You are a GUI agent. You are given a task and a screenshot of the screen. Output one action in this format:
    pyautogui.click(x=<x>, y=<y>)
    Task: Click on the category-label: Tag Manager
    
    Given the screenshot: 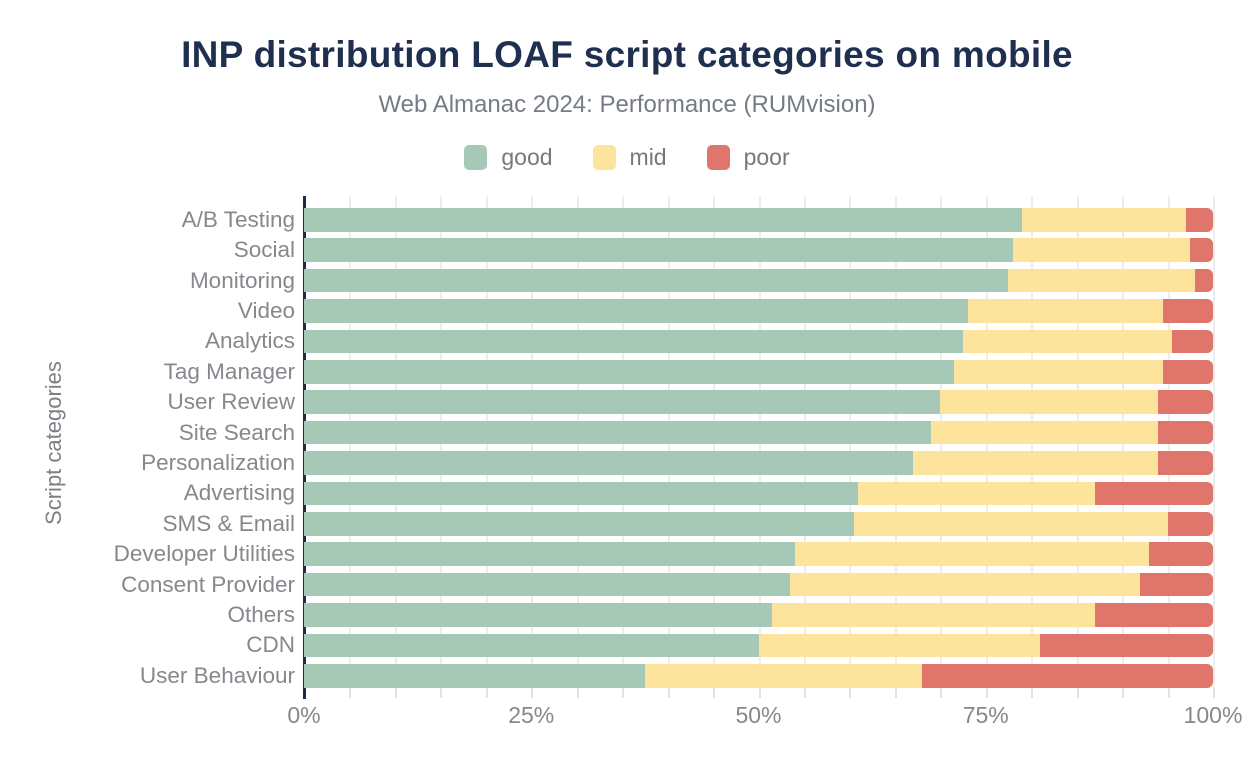 What is the action you would take?
    pyautogui.click(x=229, y=371)
    